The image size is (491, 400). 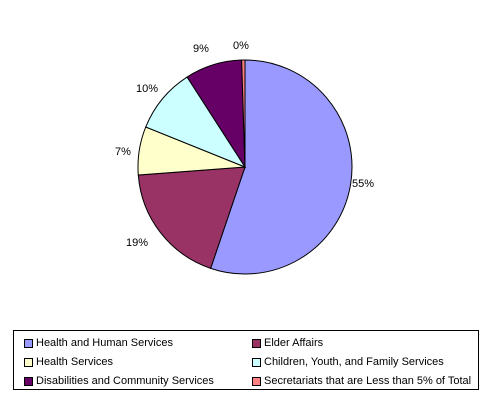 I want to click on legend-item: Children, Youth, and Family Services, so click(x=348, y=362).